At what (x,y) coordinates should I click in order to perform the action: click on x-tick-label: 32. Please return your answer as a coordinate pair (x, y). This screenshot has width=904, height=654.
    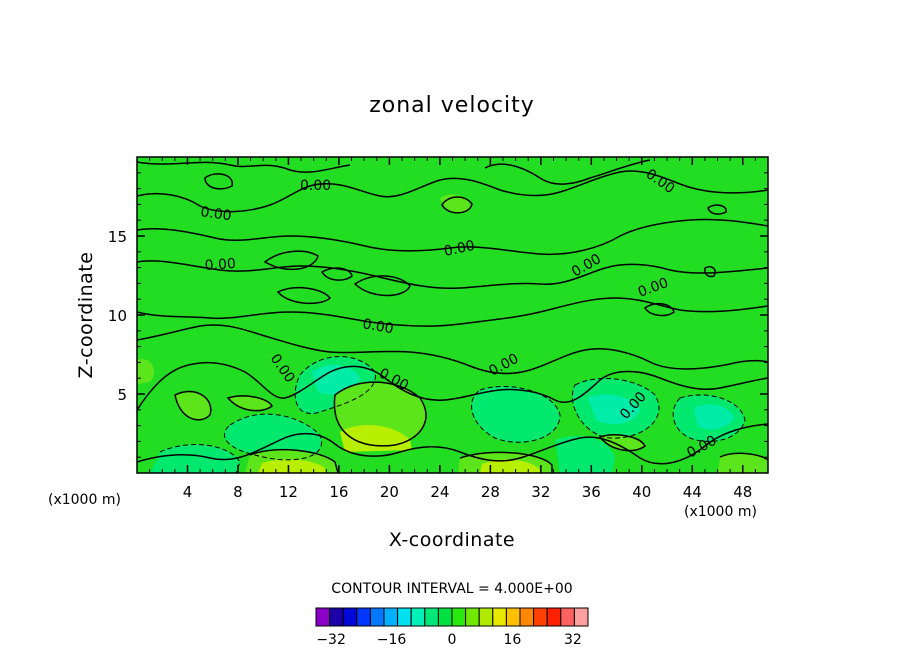
    Looking at the image, I should click on (540, 492).